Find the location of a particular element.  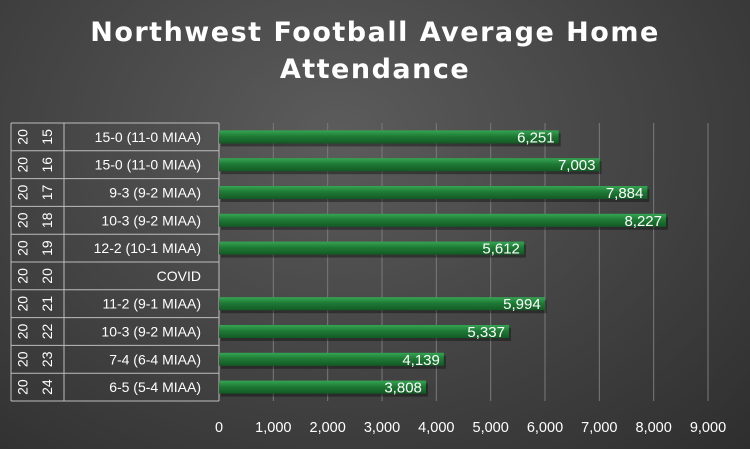

year-label-bottom: 24 is located at coordinates (47, 387).